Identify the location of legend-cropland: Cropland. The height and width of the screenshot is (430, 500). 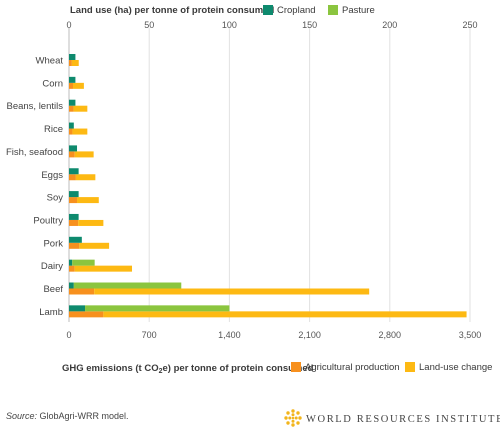
(296, 10).